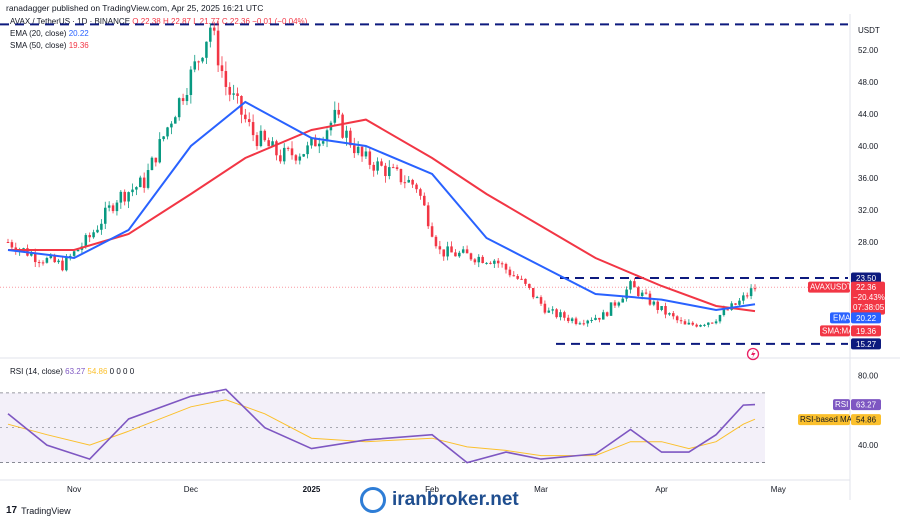 Image resolution: width=900 pixels, height=520 pixels. What do you see at coordinates (868, 146) in the screenshot?
I see `price-axis: 52.00 48.00 44.00 40.00 36.00 32.00 28.00` at bounding box center [868, 146].